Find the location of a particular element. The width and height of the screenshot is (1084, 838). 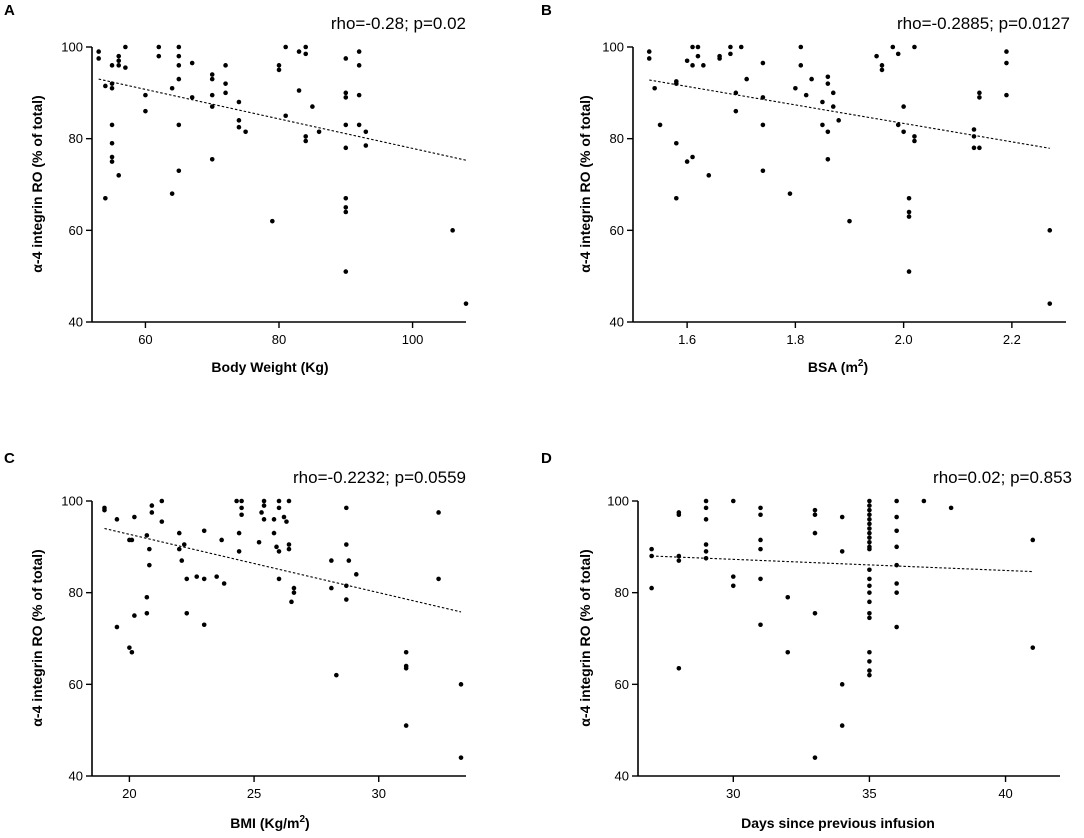

panel-c-y-tick-label: 60 is located at coordinates (76, 684).